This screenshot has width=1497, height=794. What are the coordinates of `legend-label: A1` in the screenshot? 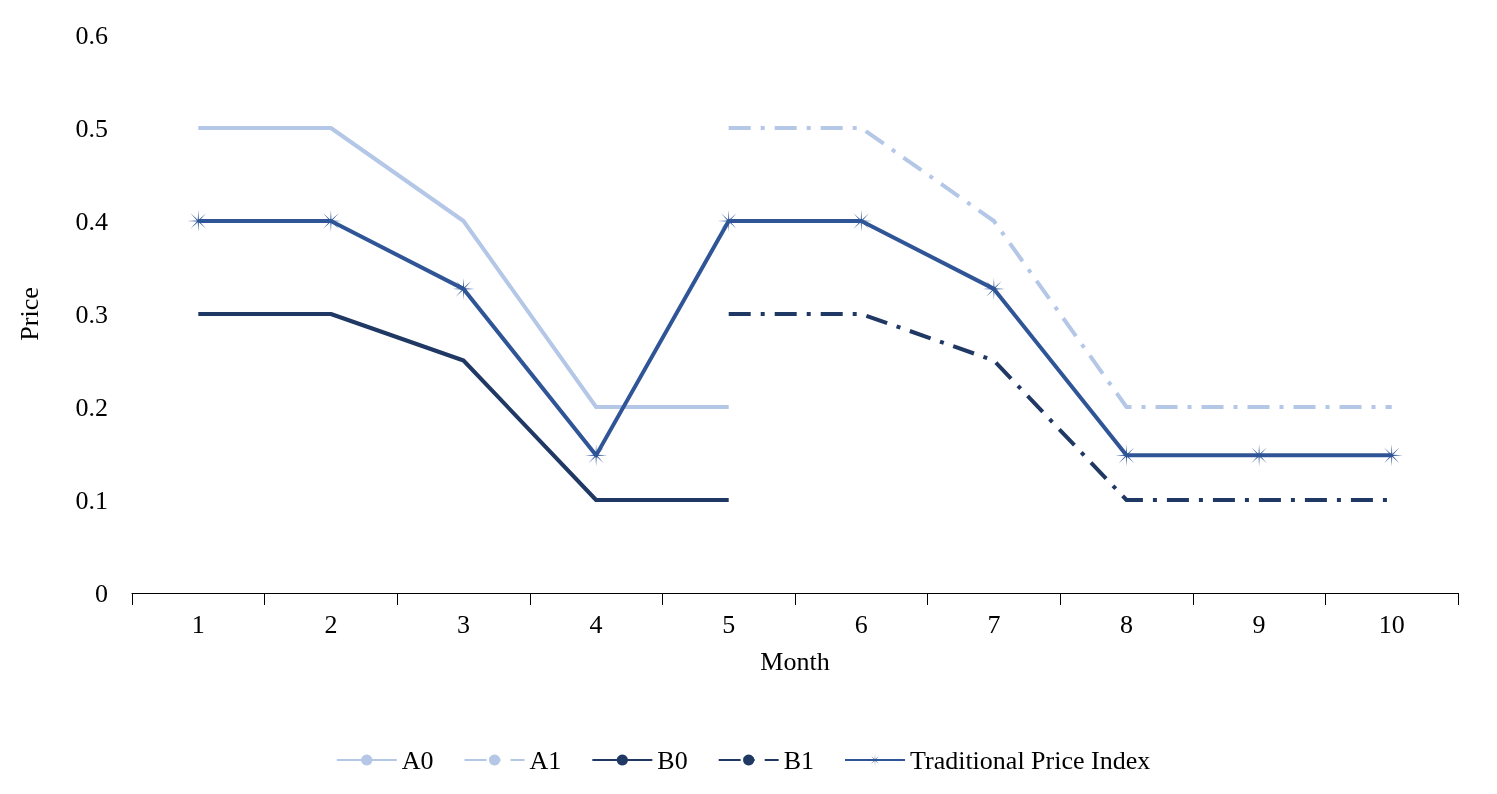 It's located at (545, 760).